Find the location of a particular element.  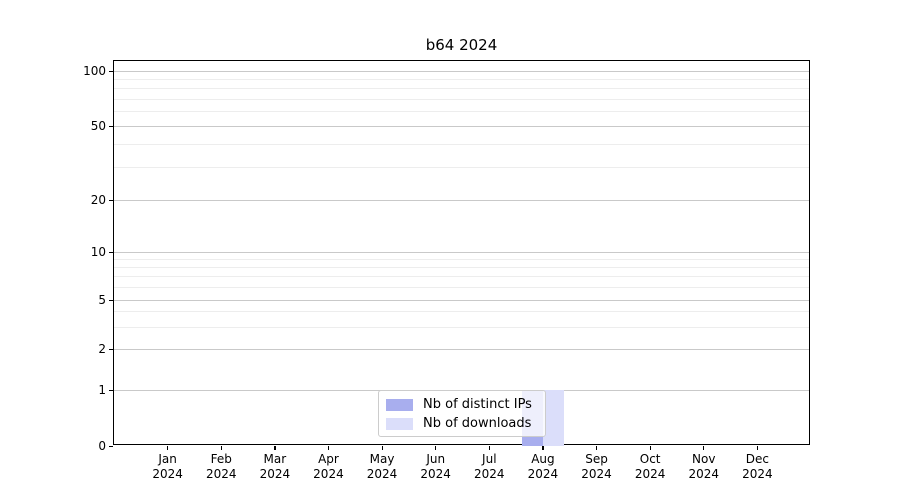

legend-entry-distinct-ips: Nb of distinct IPs is located at coordinates (461, 404).